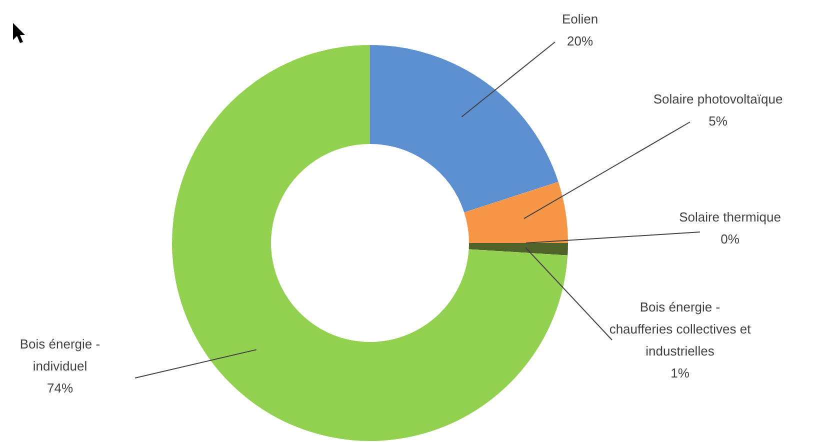  What do you see at coordinates (718, 121) in the screenshot?
I see `data-label: 5%` at bounding box center [718, 121].